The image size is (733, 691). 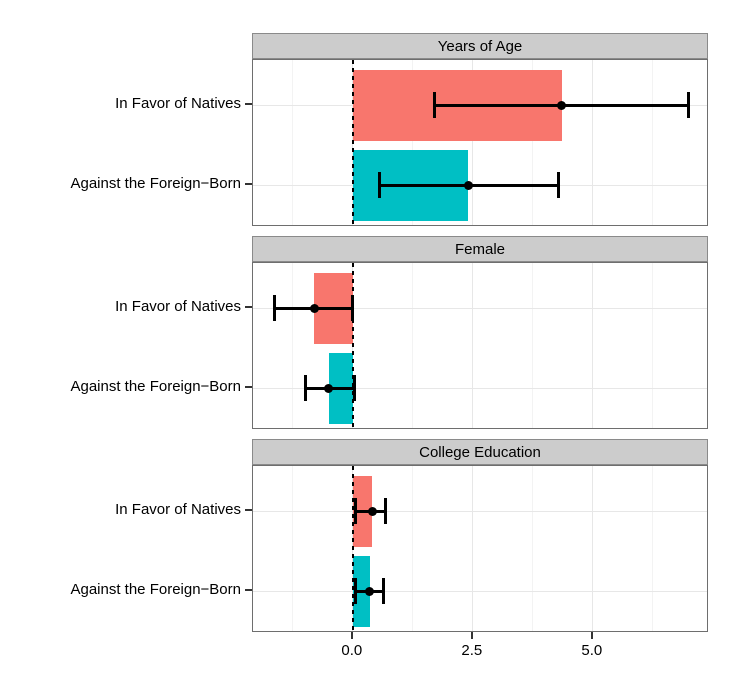 I want to click on facet-title: College Education, so click(x=480, y=452).